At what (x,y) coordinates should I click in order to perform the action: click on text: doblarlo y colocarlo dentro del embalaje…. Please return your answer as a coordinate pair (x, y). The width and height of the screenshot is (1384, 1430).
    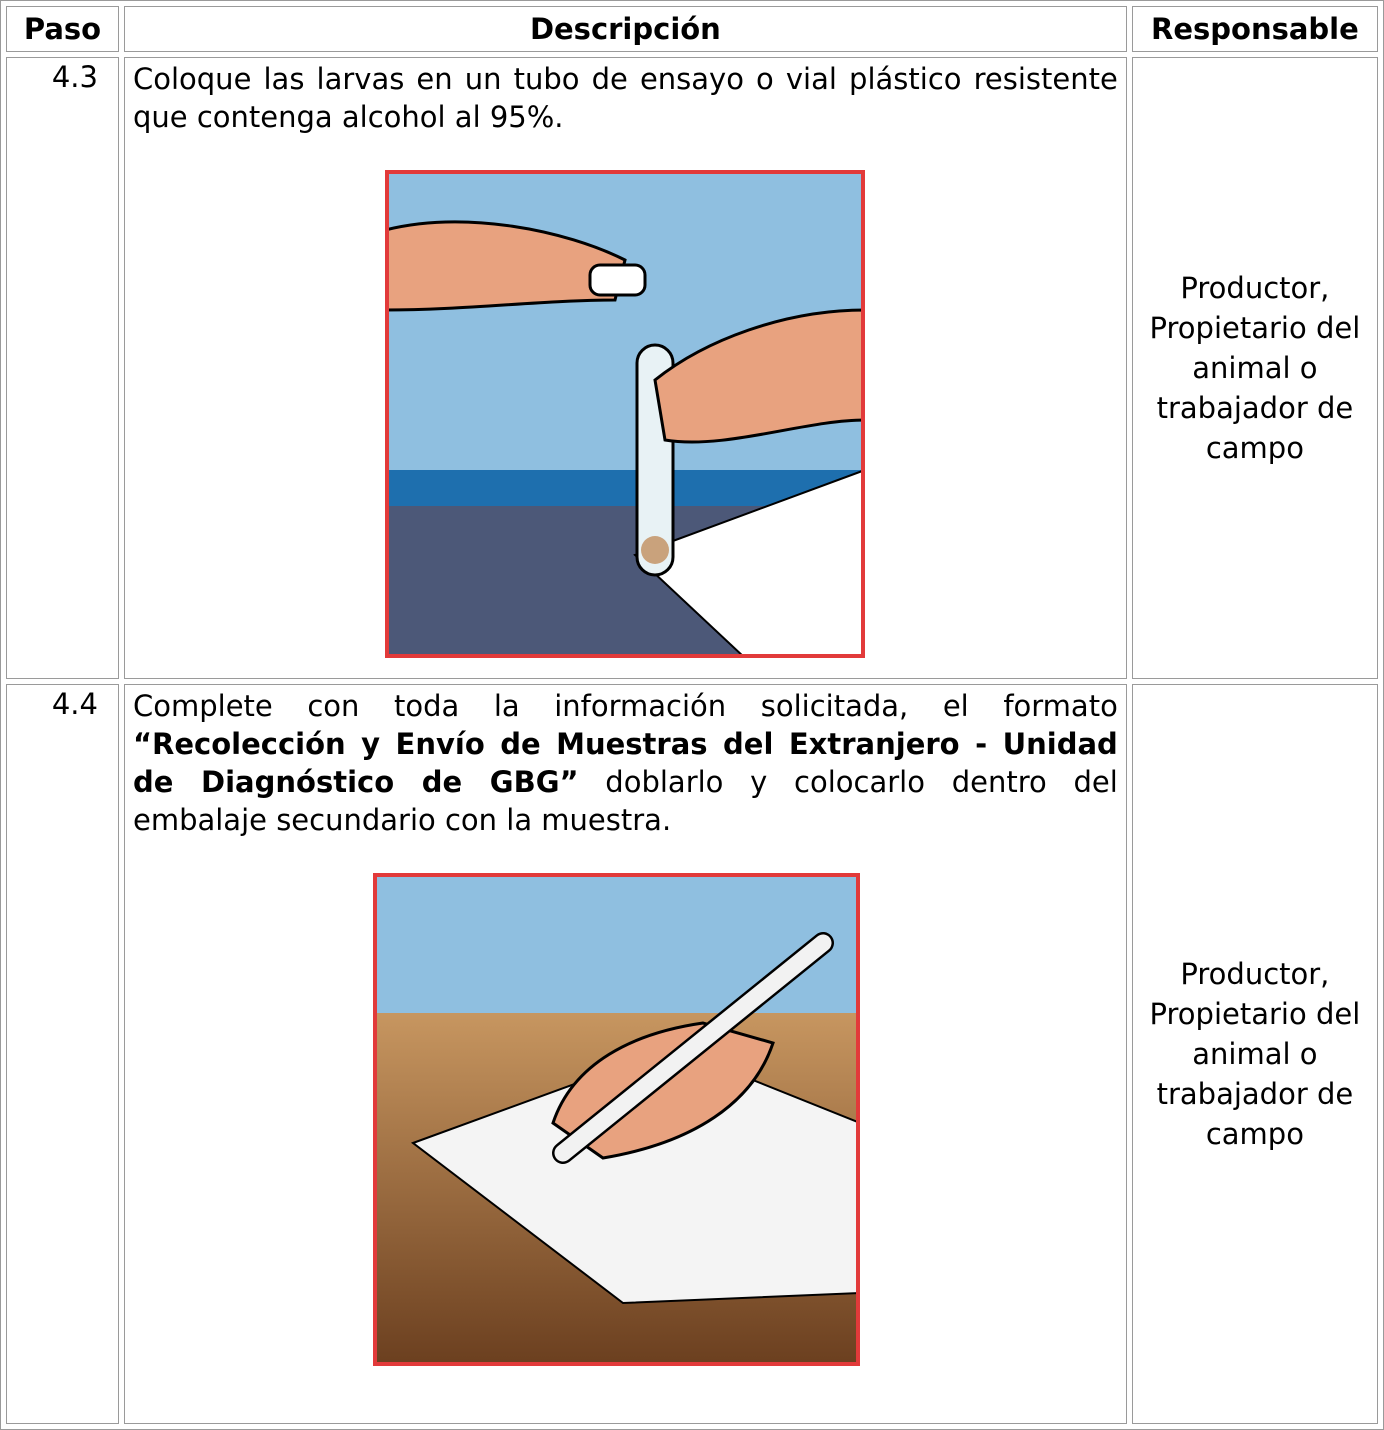
    Looking at the image, I should click on (625, 801).